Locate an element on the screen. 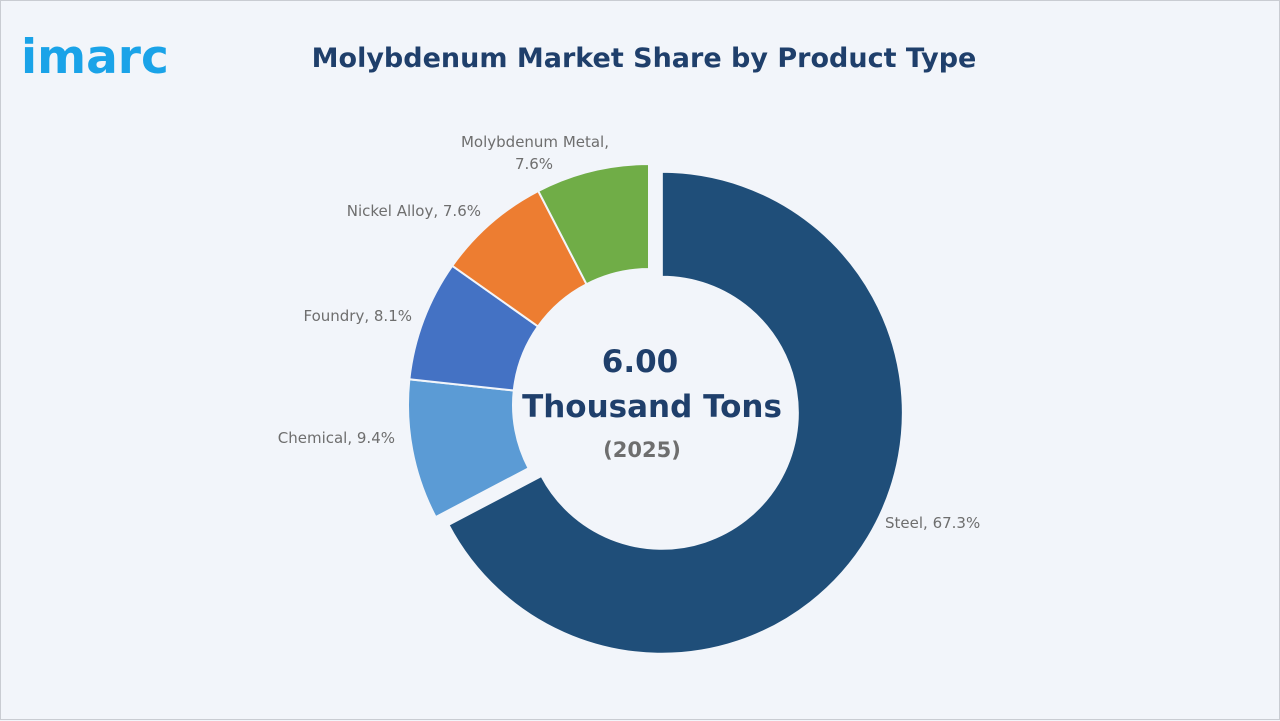 This screenshot has height=721, width=1280. center-value-unit: Thousand Tons is located at coordinates (652, 407).